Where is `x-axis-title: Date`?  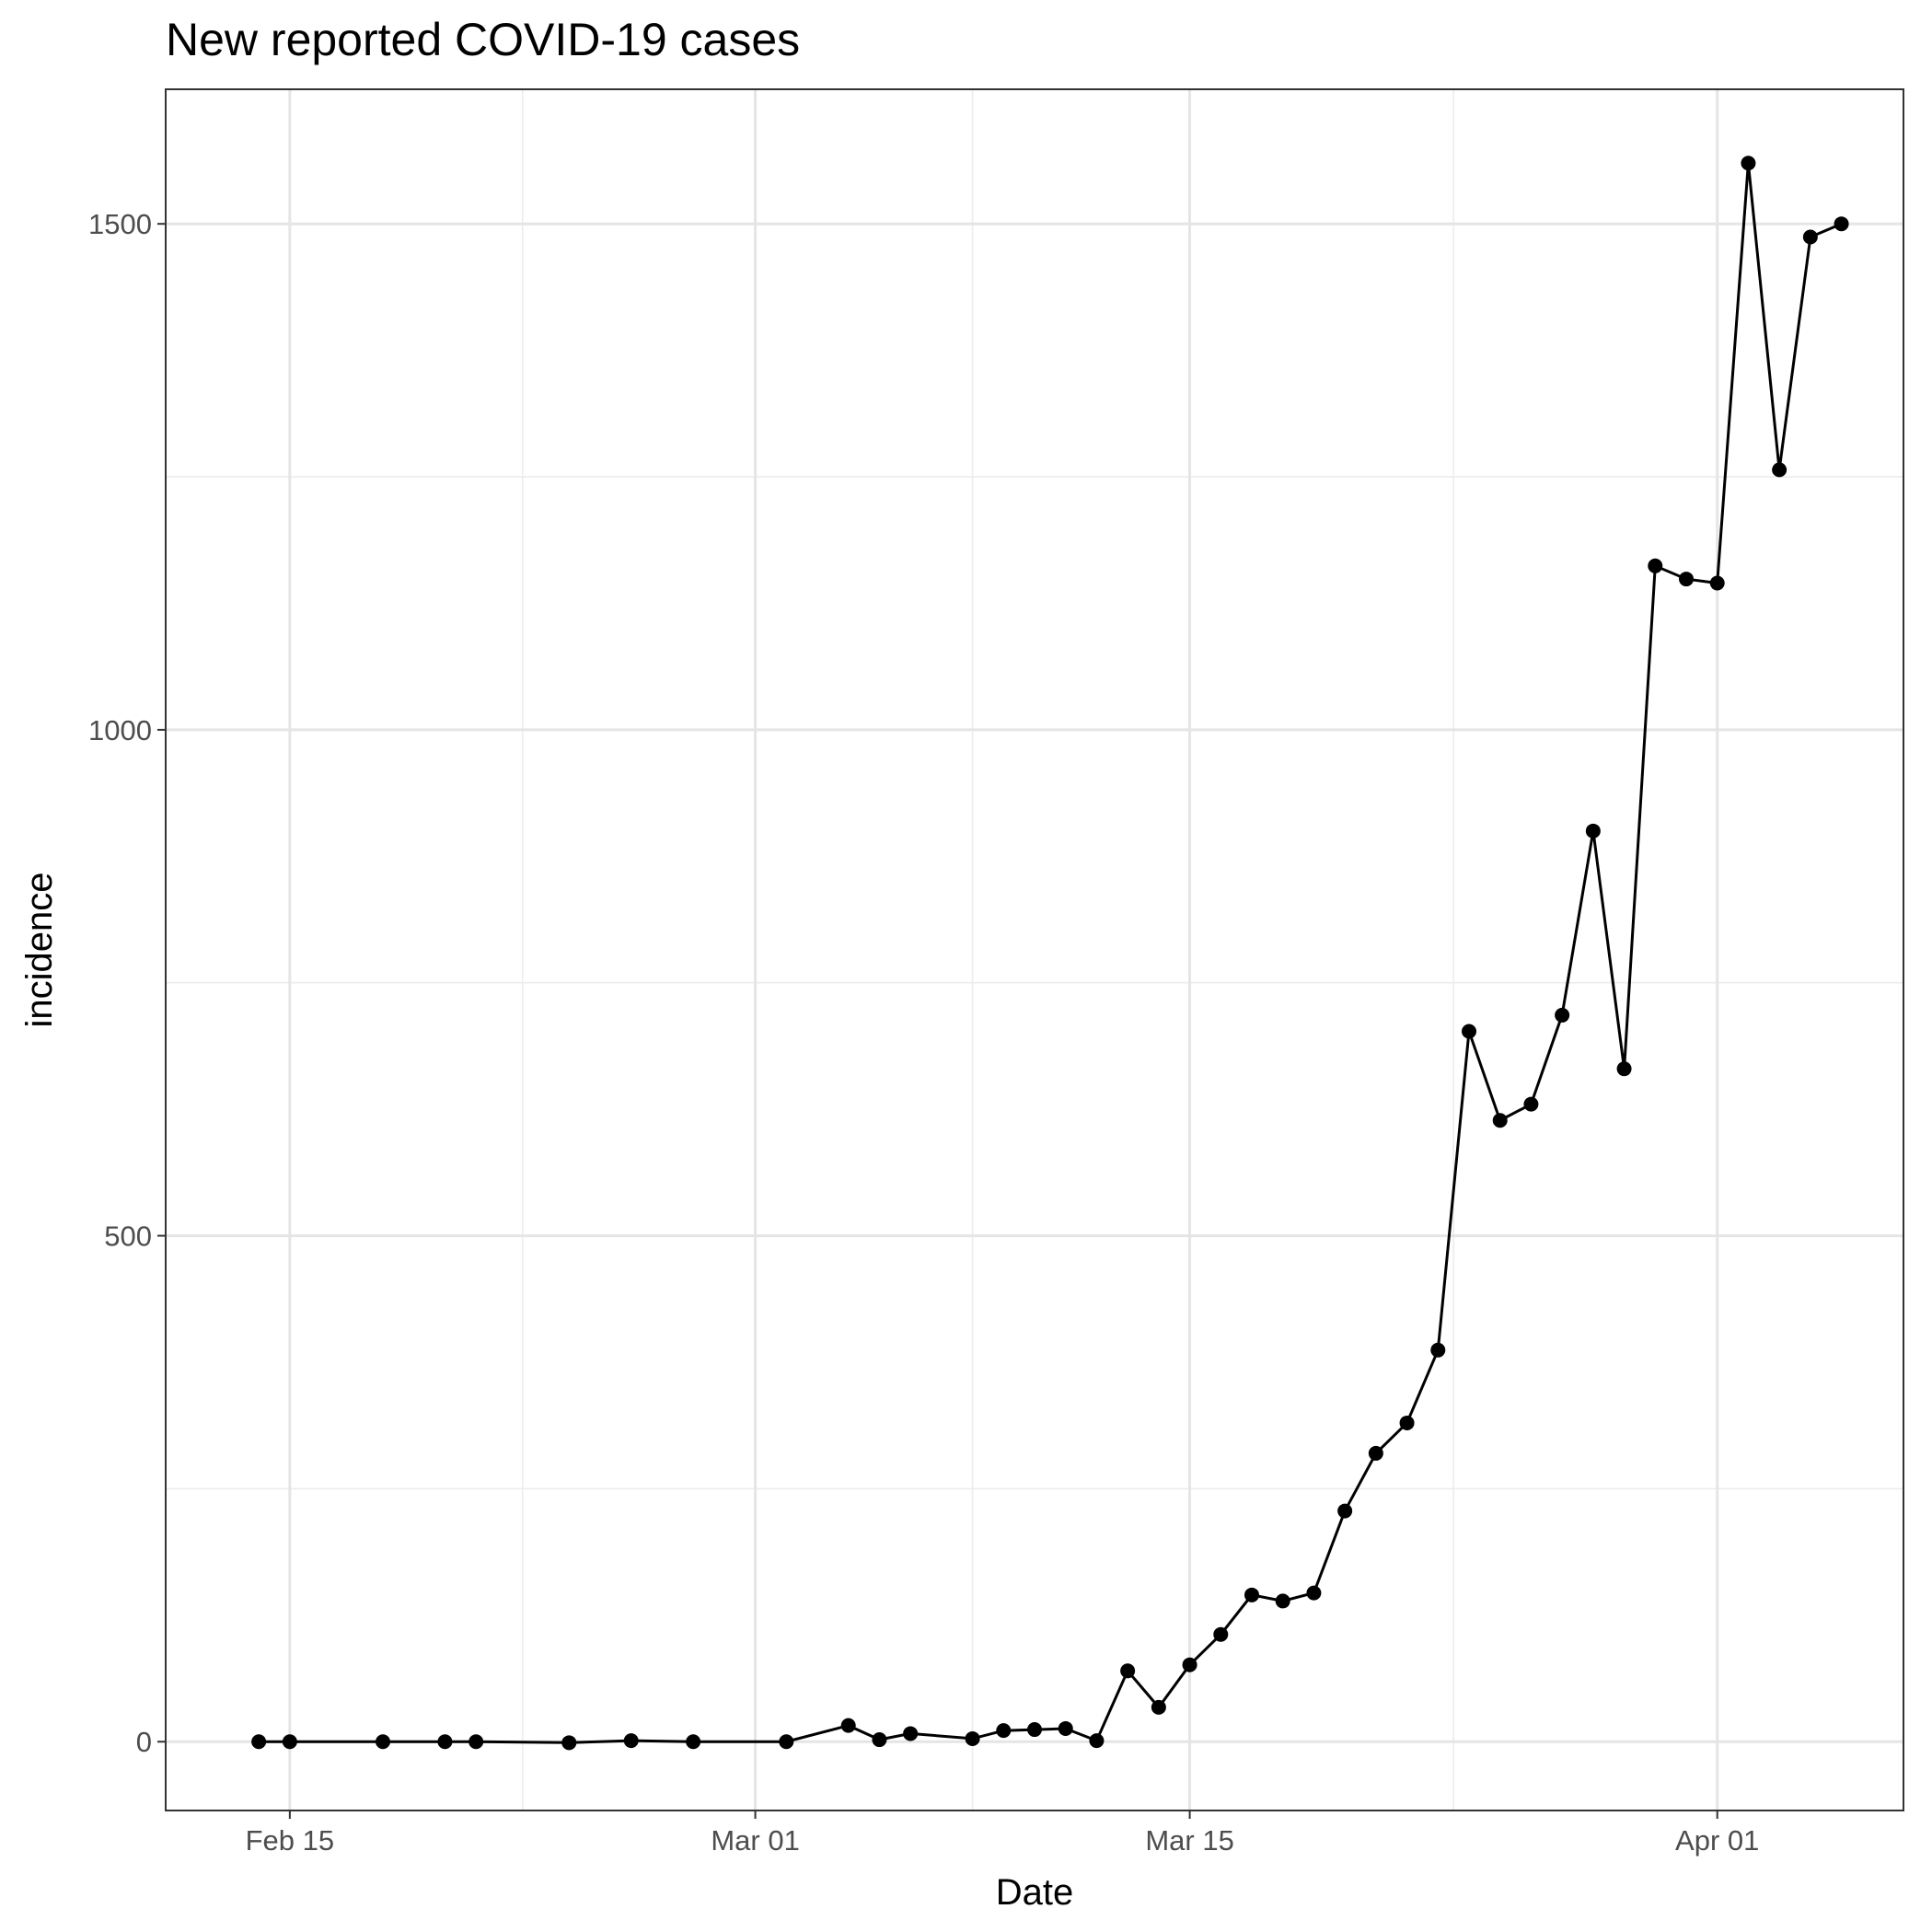 x-axis-title: Date is located at coordinates (1035, 1893).